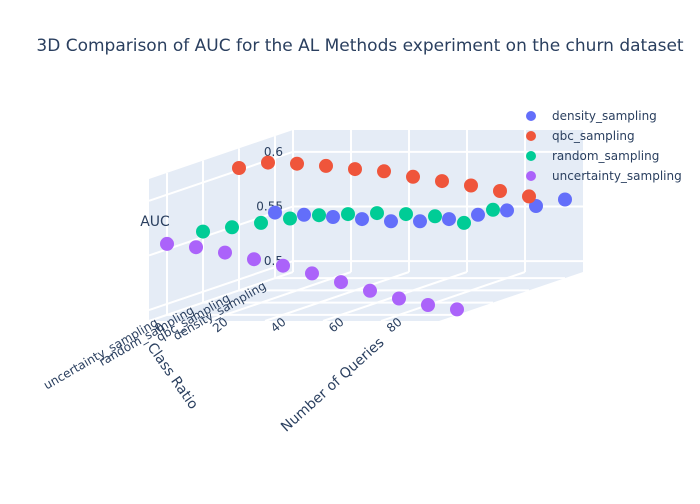  Describe the element at coordinates (100, 353) in the screenshot. I see `category-tick-label: uncertainty_sampling` at that location.